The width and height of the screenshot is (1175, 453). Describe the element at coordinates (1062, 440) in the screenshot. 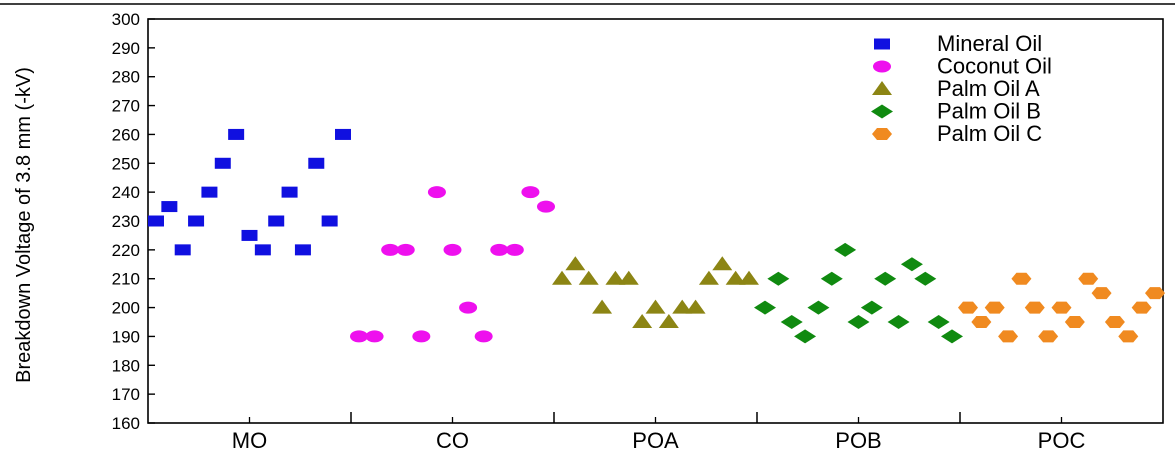

I see `x-category-label: POC` at that location.